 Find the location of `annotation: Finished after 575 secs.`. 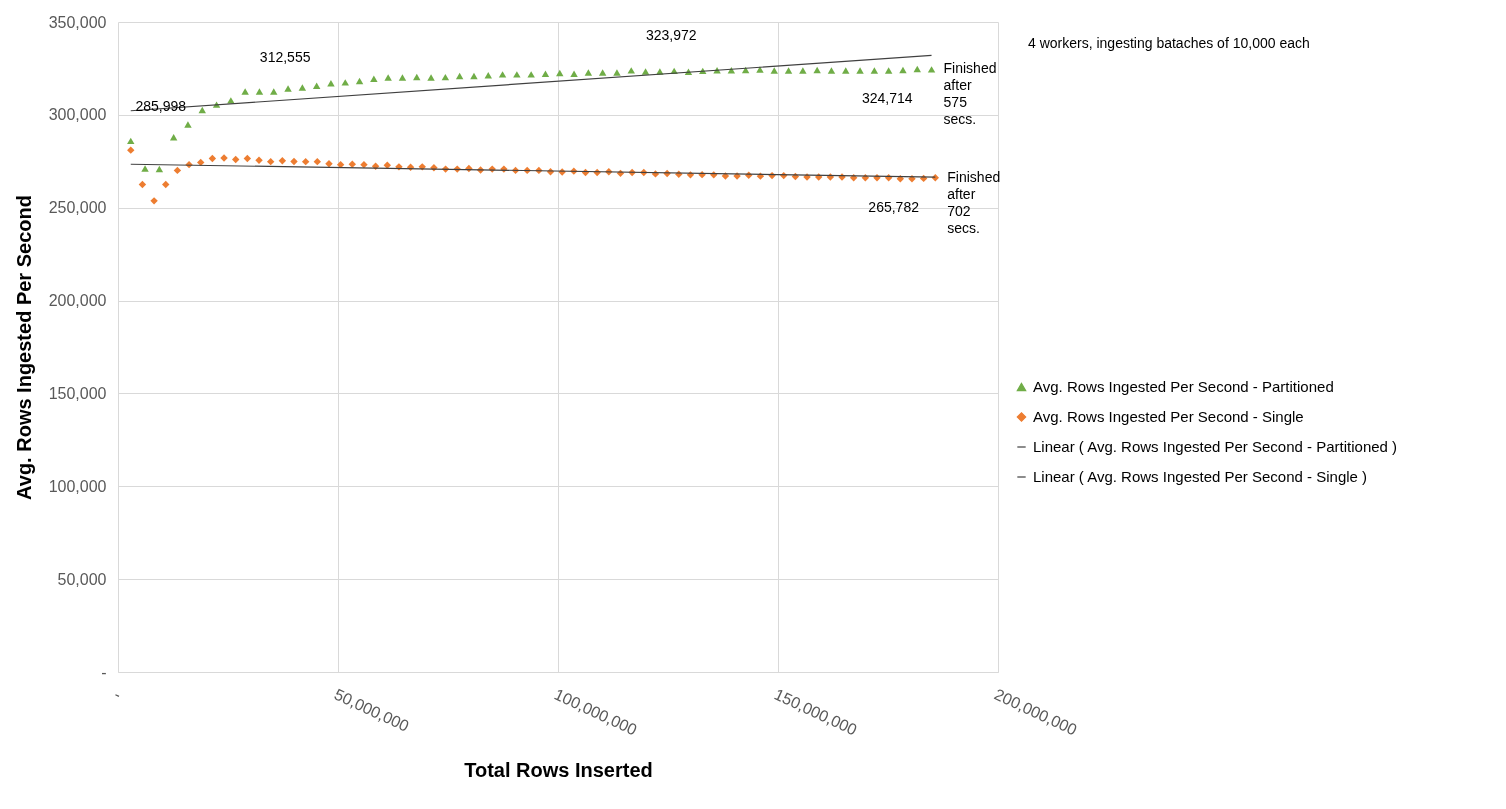

annotation: Finished after 575 secs. is located at coordinates (970, 94).